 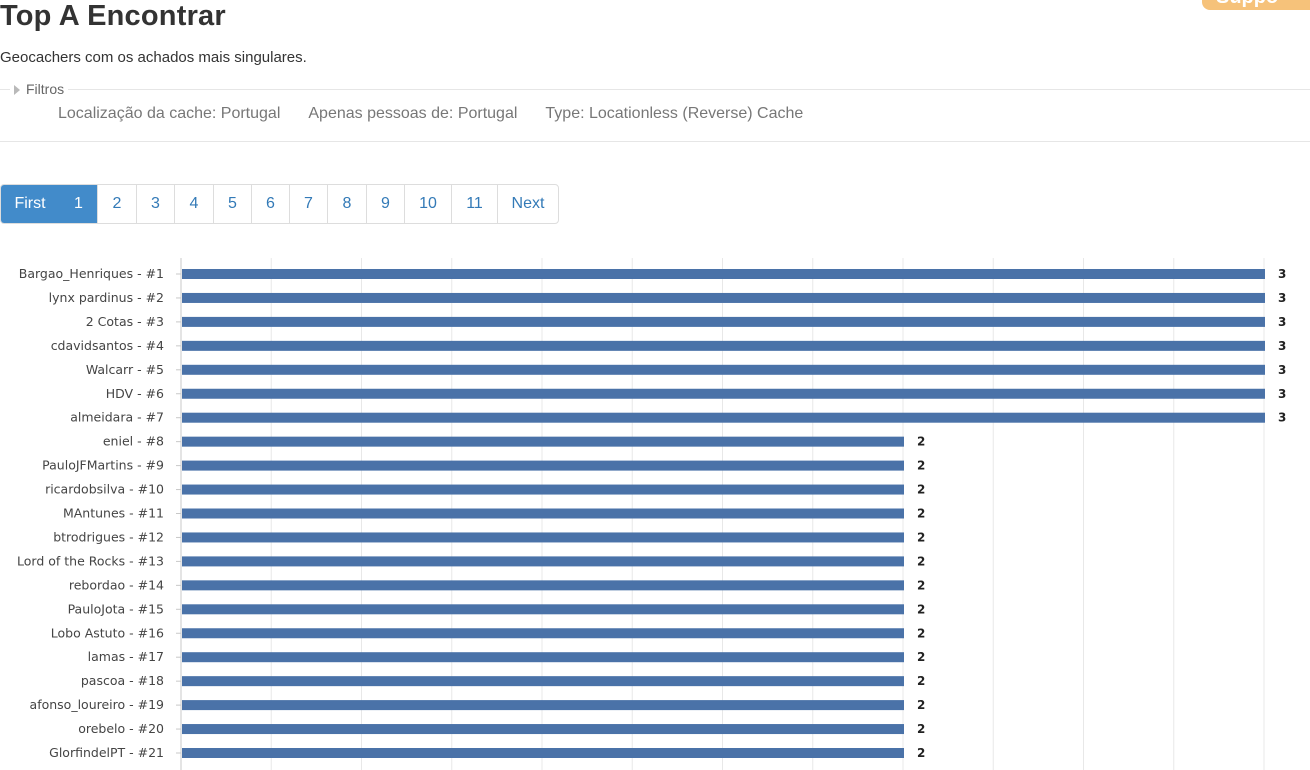 I want to click on page-link-9: 9, so click(x=385, y=204).